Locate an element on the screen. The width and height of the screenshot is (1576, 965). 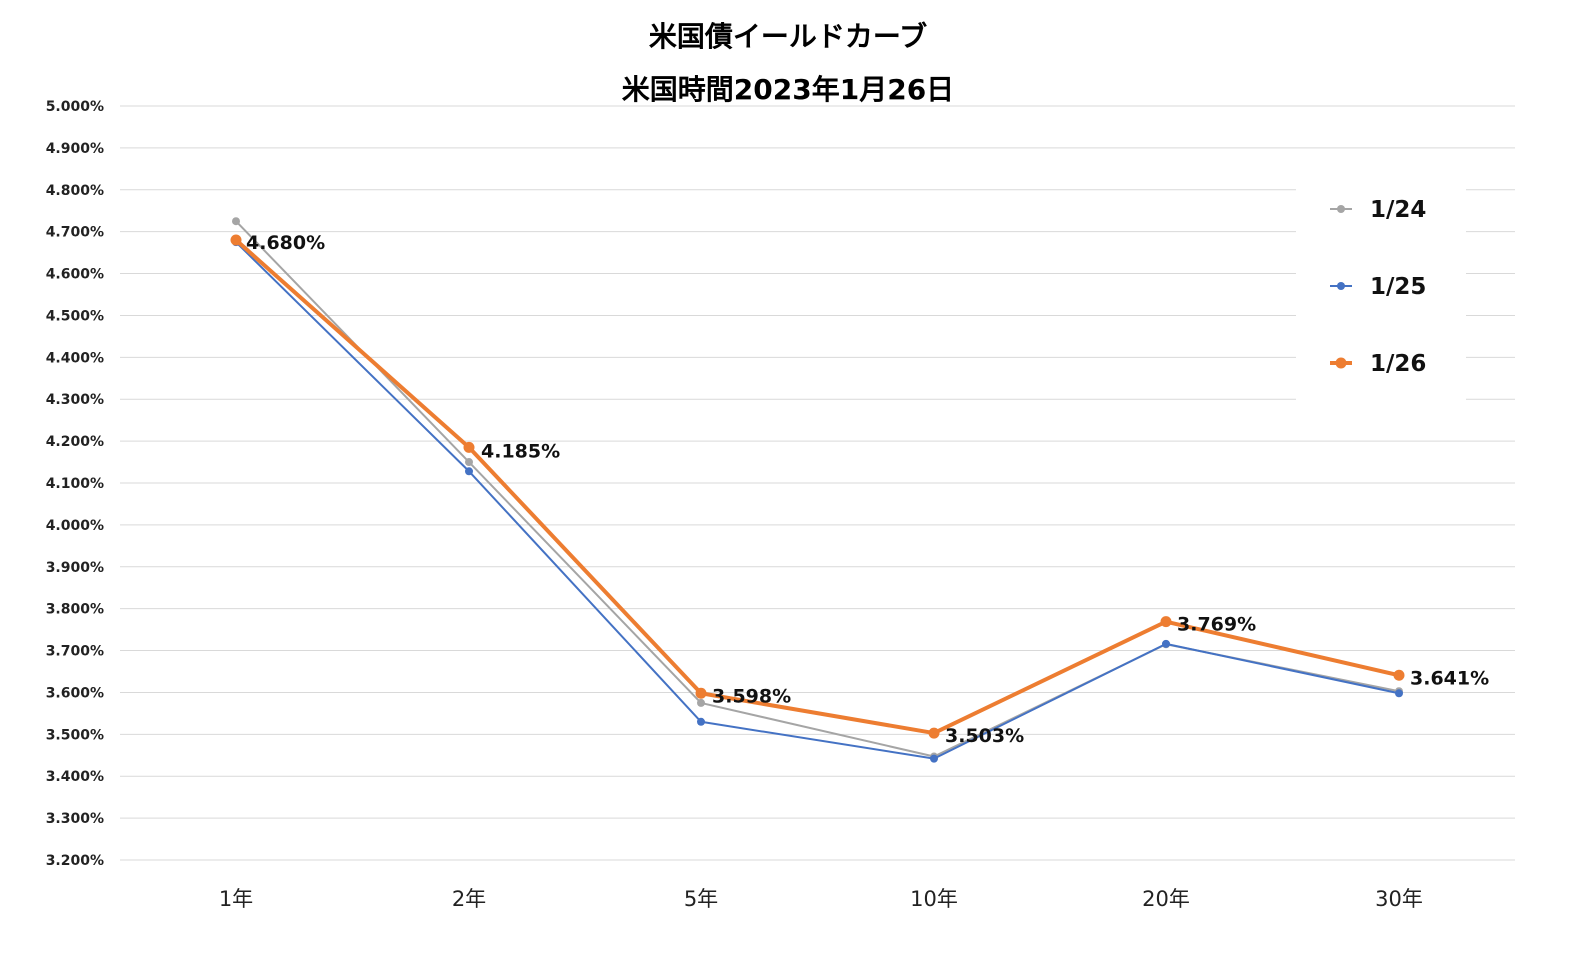
legend-item: 1/26 is located at coordinates (1378, 364).